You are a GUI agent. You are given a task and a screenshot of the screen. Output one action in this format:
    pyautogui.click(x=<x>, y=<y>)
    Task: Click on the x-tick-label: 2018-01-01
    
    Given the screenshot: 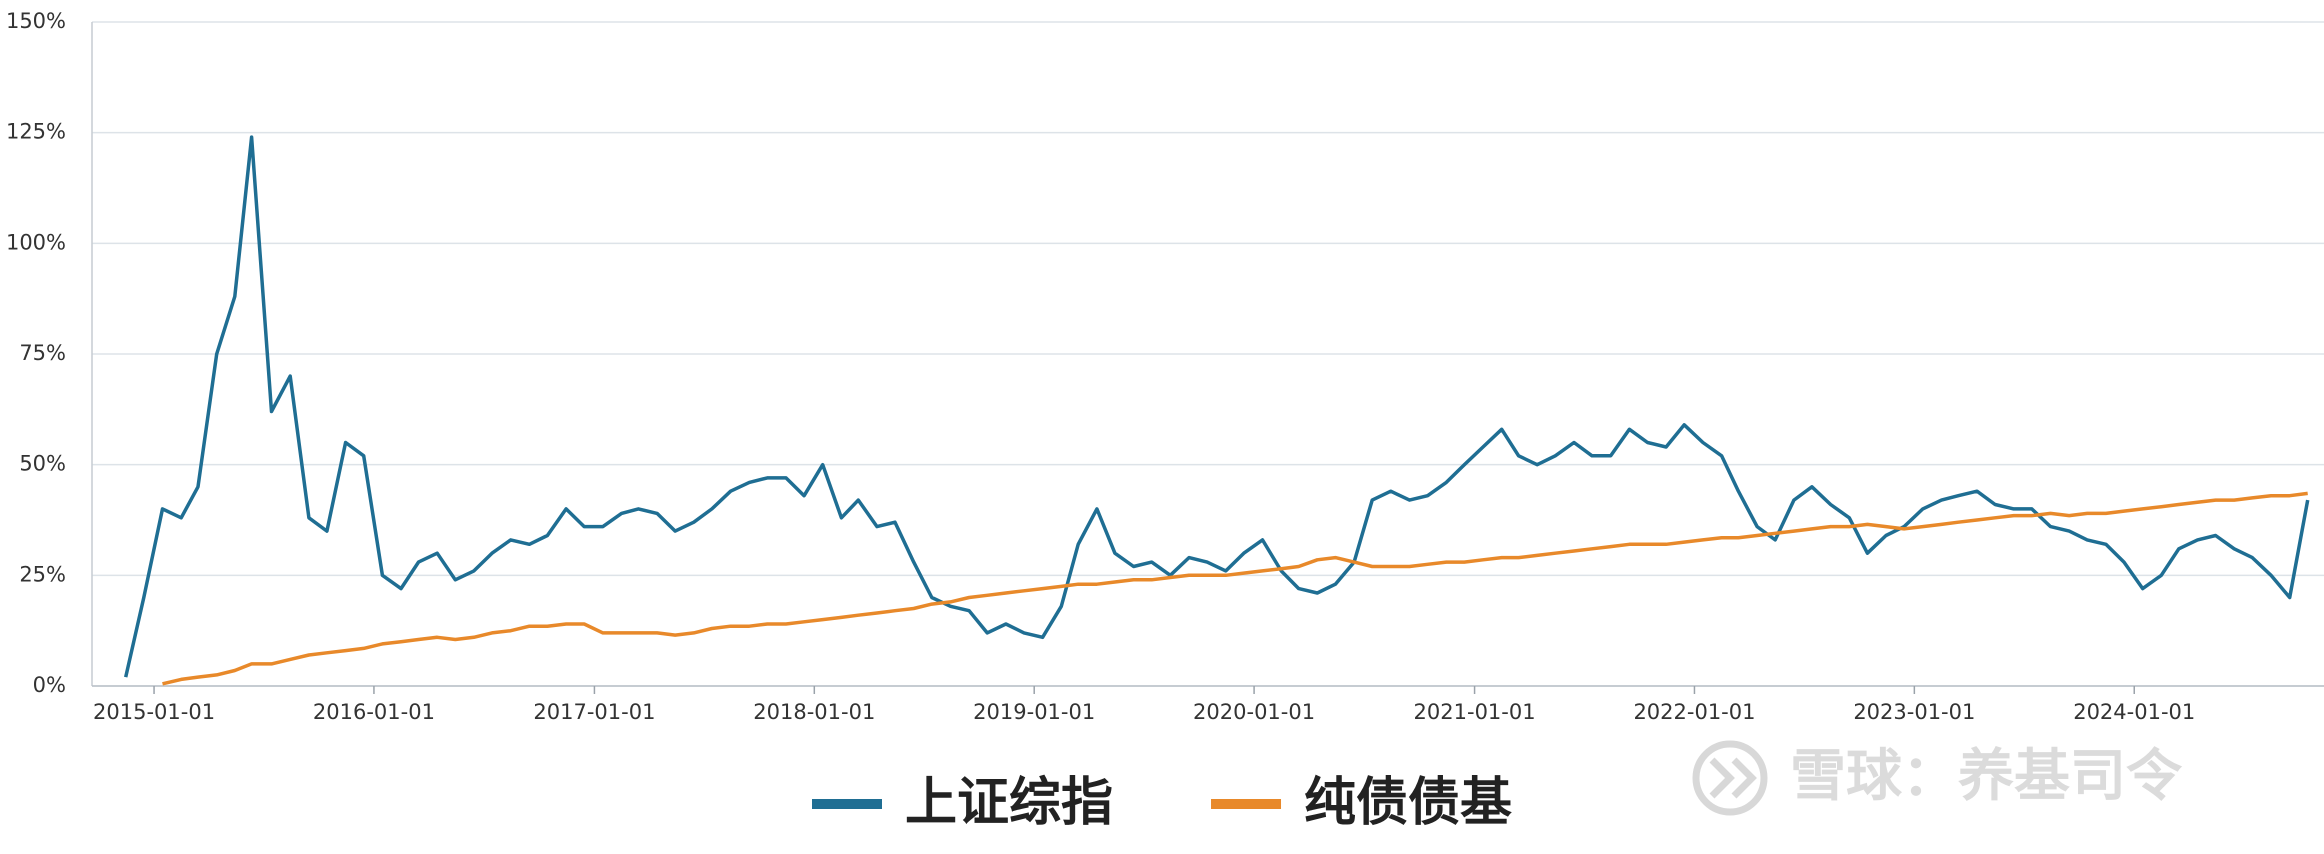 What is the action you would take?
    pyautogui.click(x=814, y=712)
    